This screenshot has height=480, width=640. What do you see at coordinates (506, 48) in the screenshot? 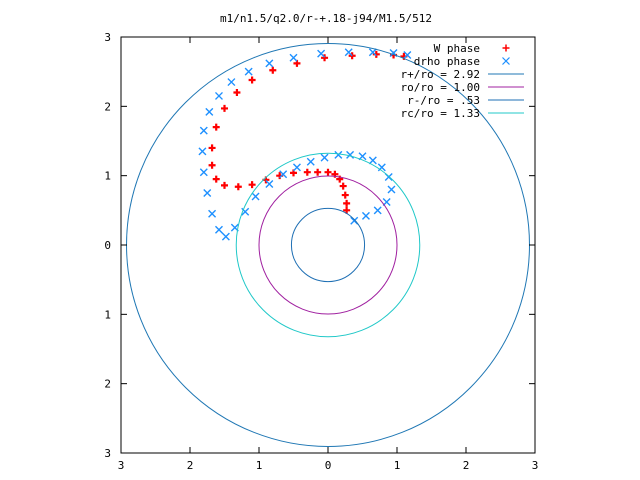
I see `legend-plus-marker` at bounding box center [506, 48].